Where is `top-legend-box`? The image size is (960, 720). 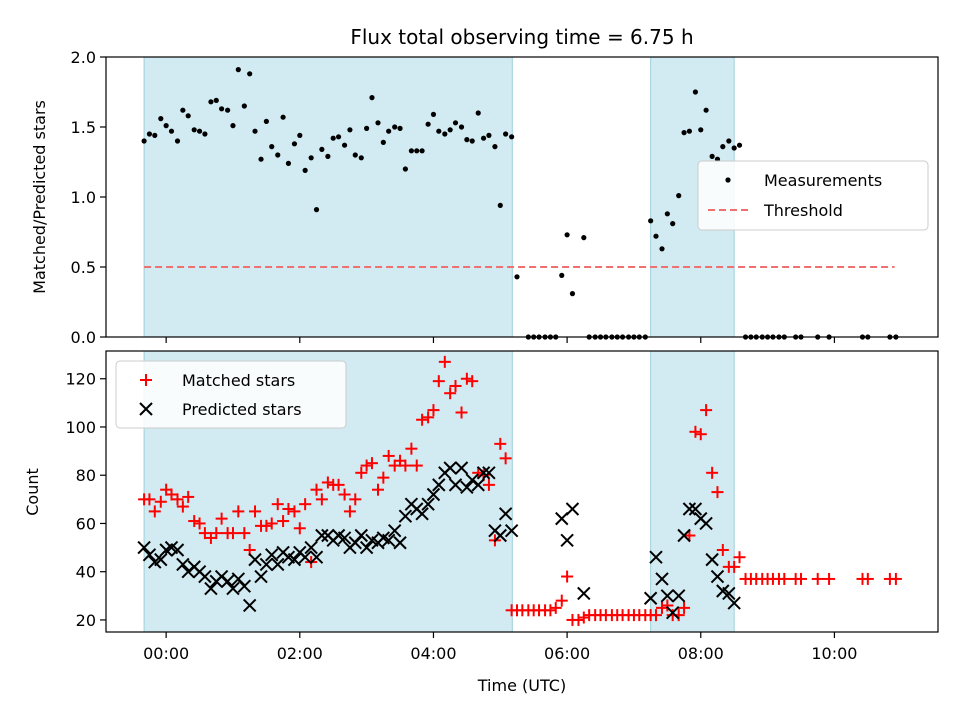 top-legend-box is located at coordinates (813, 195).